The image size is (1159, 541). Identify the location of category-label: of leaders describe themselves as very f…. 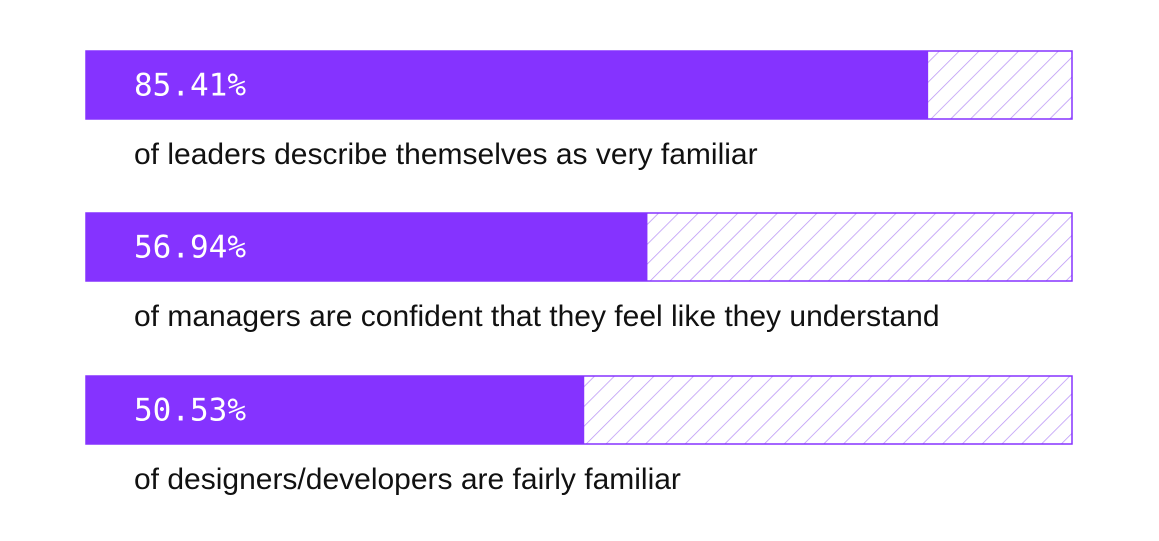
(446, 154).